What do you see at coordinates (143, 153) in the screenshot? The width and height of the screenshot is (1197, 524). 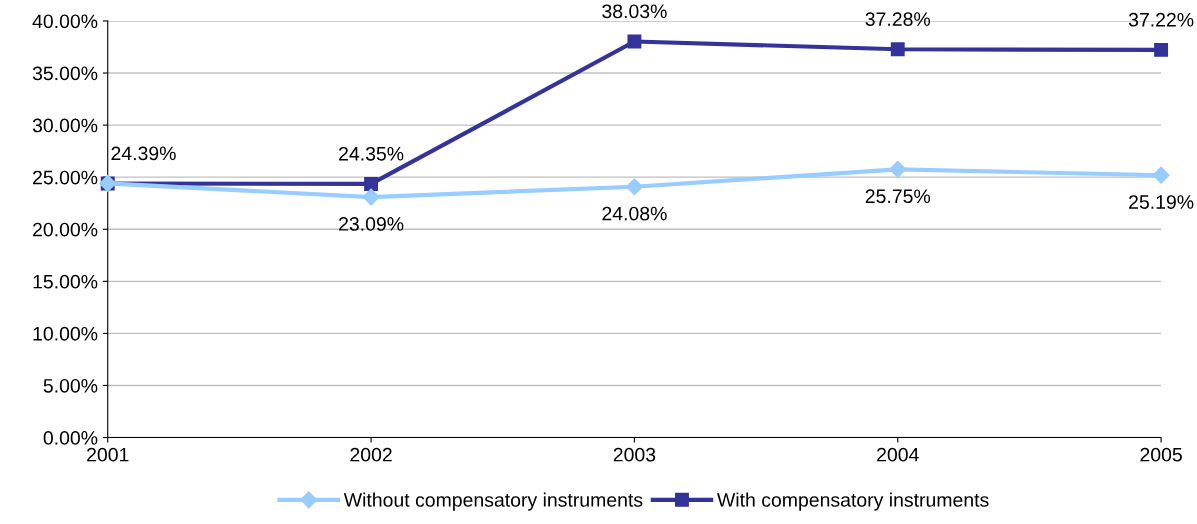 I see `data-label: 24.39%` at bounding box center [143, 153].